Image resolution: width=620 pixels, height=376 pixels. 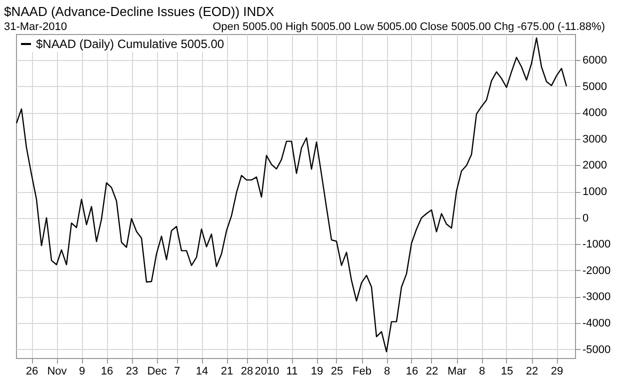 What do you see at coordinates (408, 27) in the screenshot?
I see `text: Open 5005.00 High 5005.00 Low 5005.00 Close 5005.00 Chg -675.00 (-11.88%)` at bounding box center [408, 27].